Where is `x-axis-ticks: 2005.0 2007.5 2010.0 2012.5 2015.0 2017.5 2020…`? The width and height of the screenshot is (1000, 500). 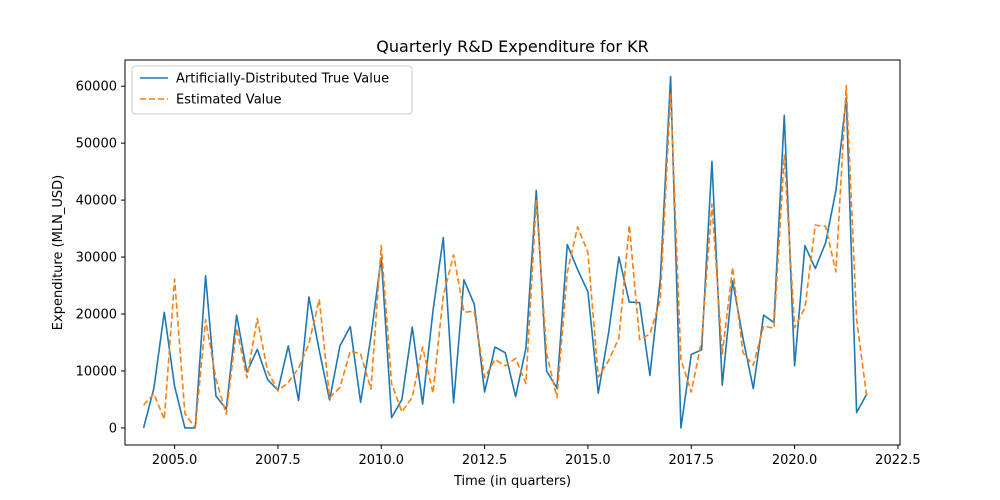
x-axis-ticks: 2005.0 2007.5 2010.0 2012.5 2015.0 2017.5 2020… is located at coordinates (536, 456).